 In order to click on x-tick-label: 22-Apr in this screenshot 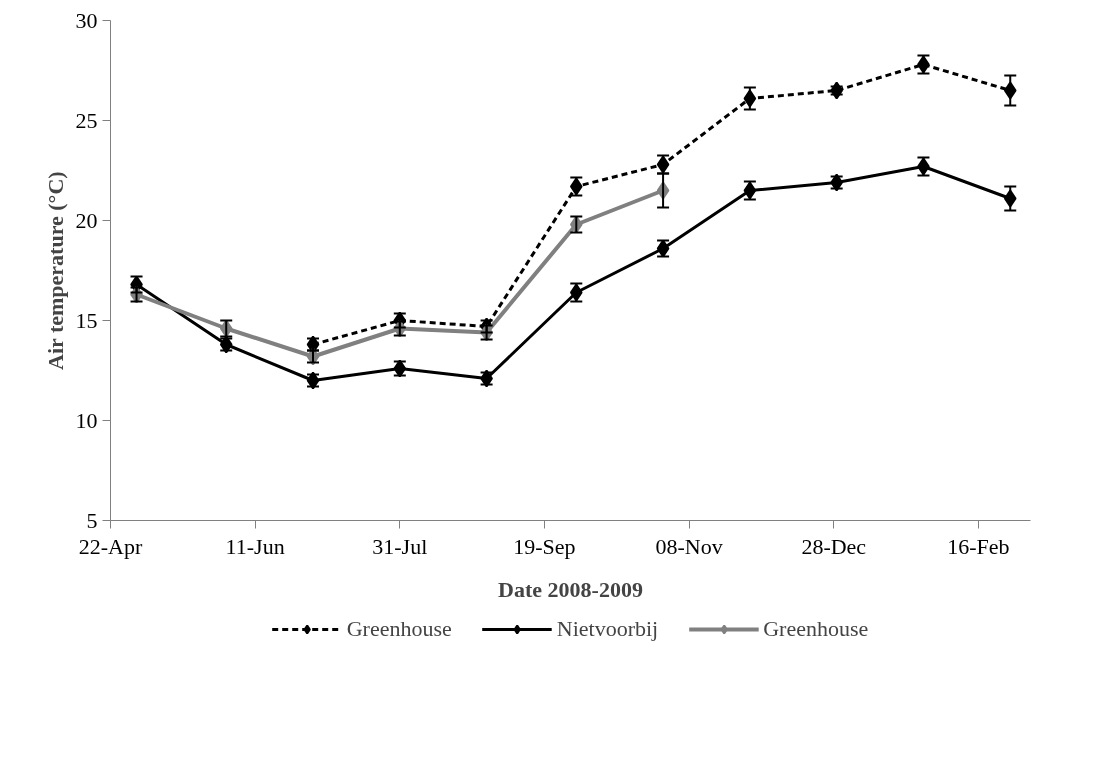, I will do `click(110, 546)`.